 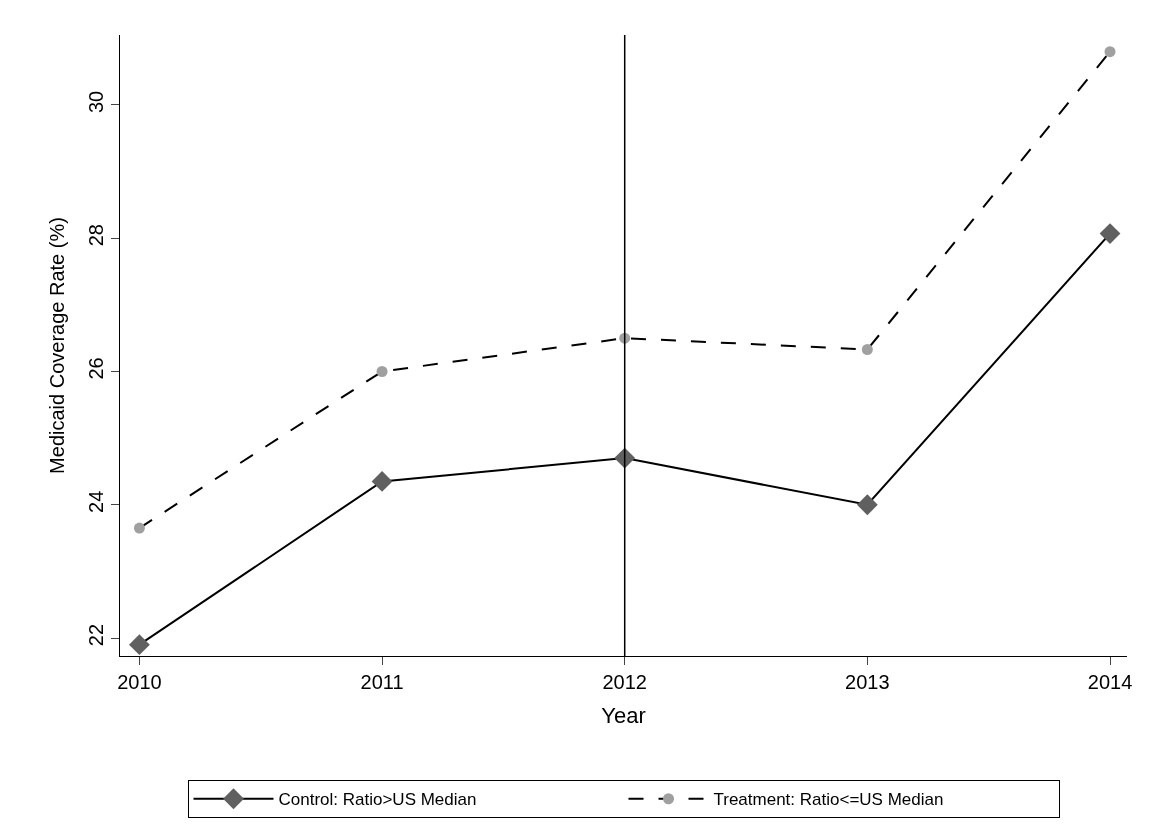 What do you see at coordinates (96, 501) in the screenshot?
I see `y-tick-label: 24` at bounding box center [96, 501].